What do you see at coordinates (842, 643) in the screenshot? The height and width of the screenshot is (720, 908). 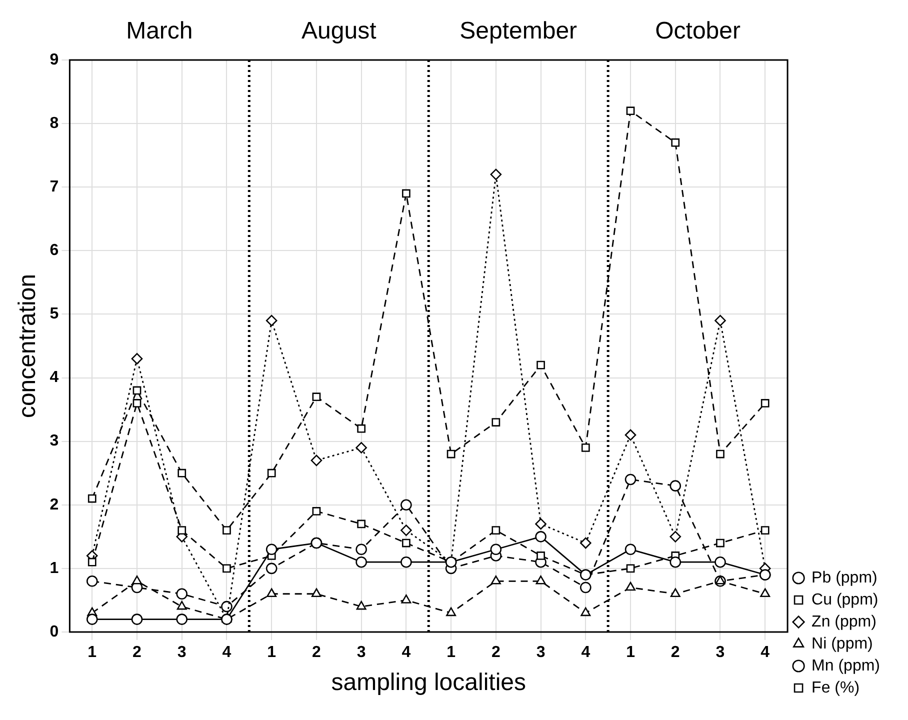 I see `legend-label: Ni (ppm)` at bounding box center [842, 643].